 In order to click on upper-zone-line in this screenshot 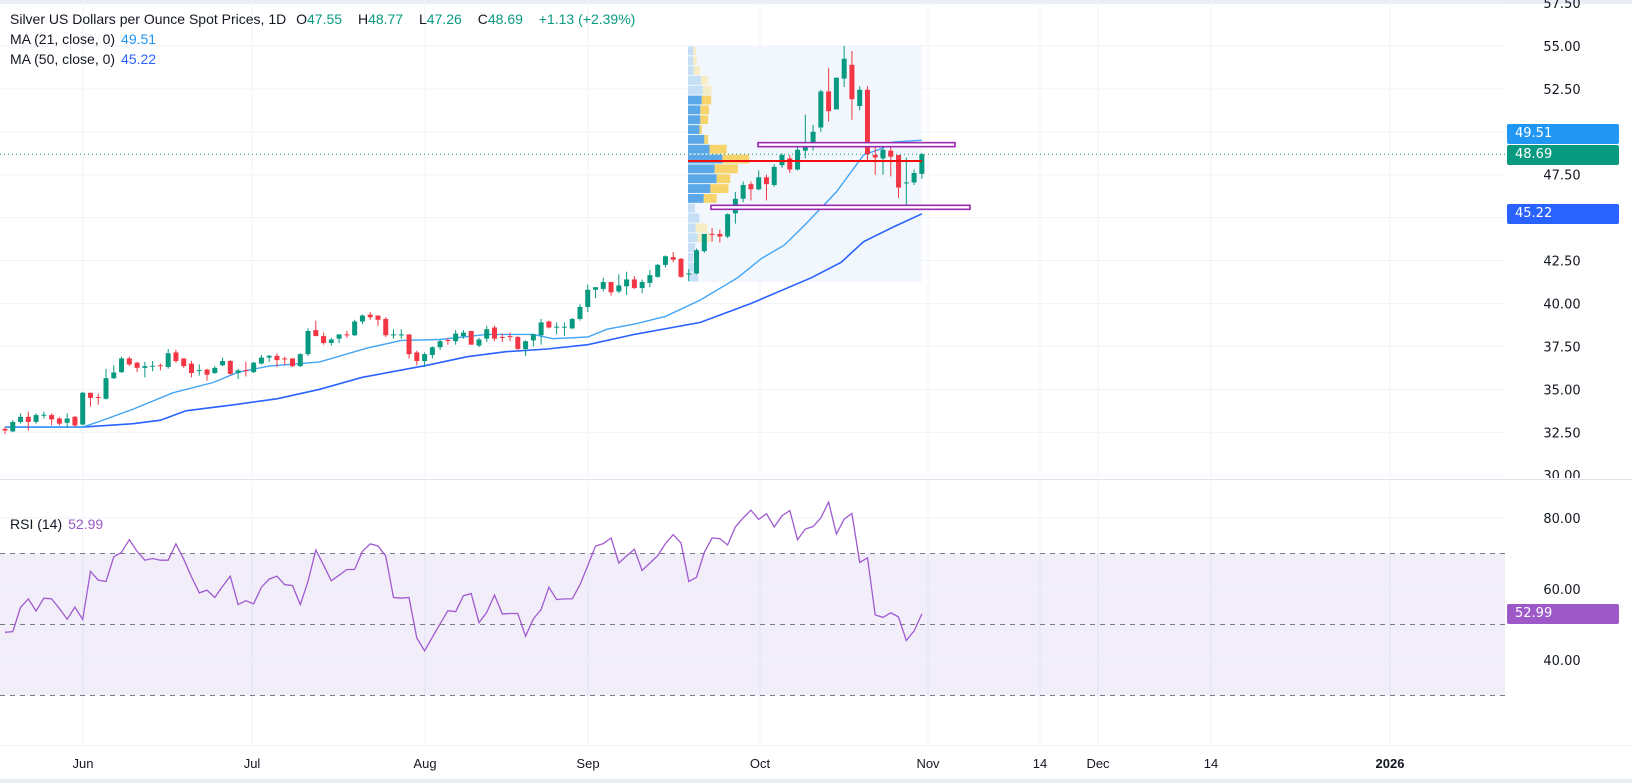, I will do `click(856, 144)`.